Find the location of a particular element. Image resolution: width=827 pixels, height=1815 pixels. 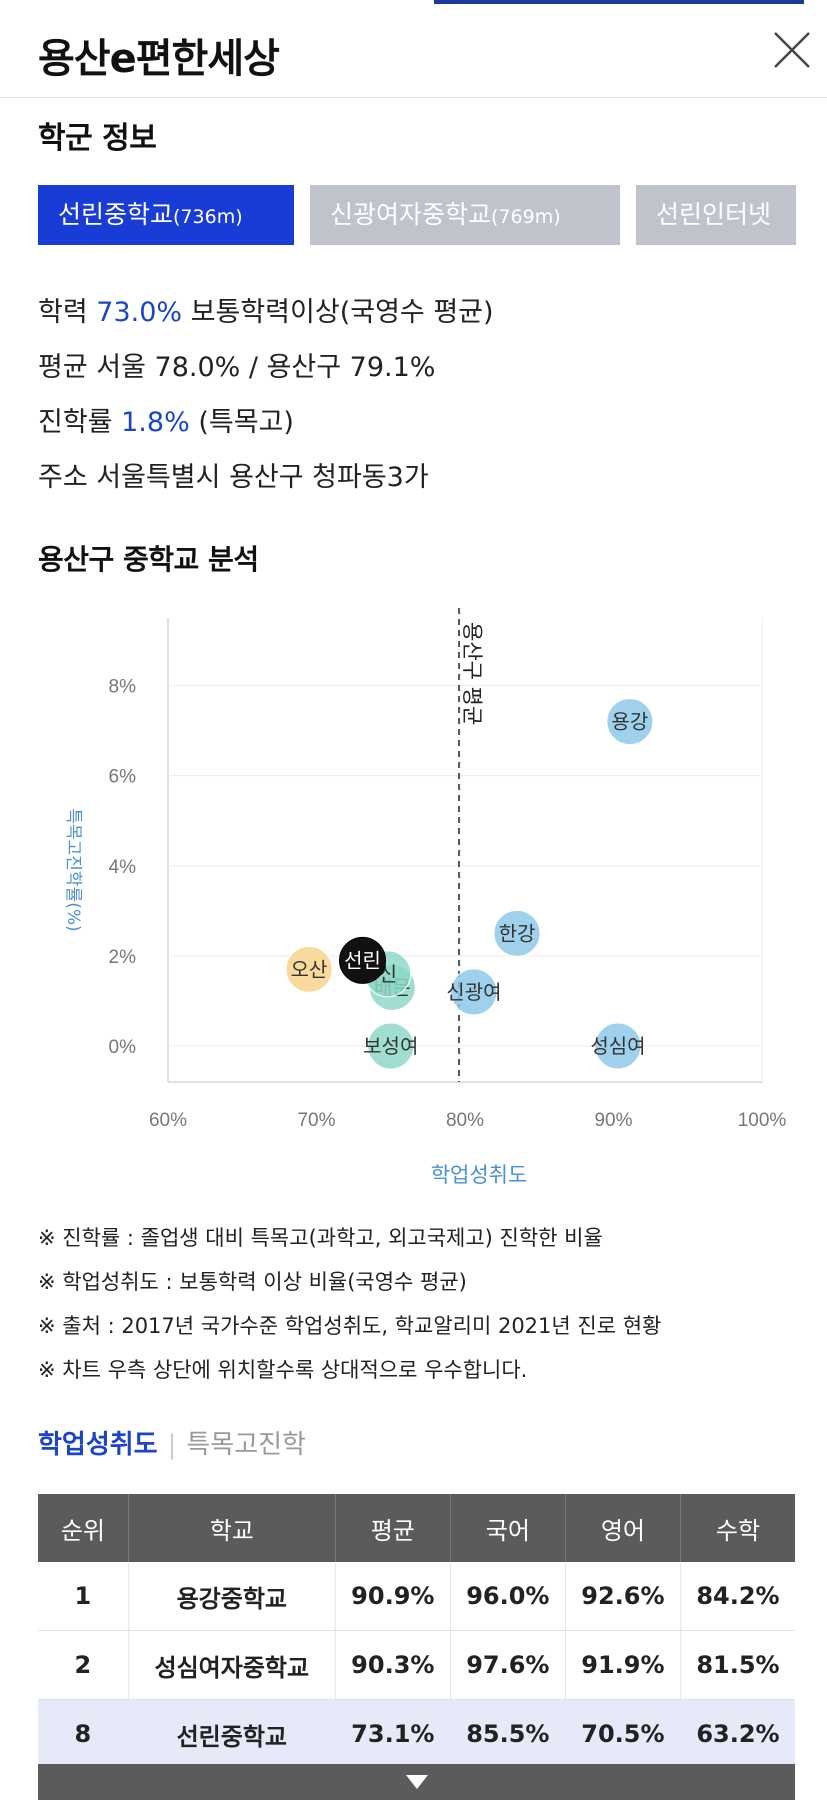

school-tabs: 선린중학교(736m) 신광여자중학교(769m) 선린인터넷 is located at coordinates (417, 215).